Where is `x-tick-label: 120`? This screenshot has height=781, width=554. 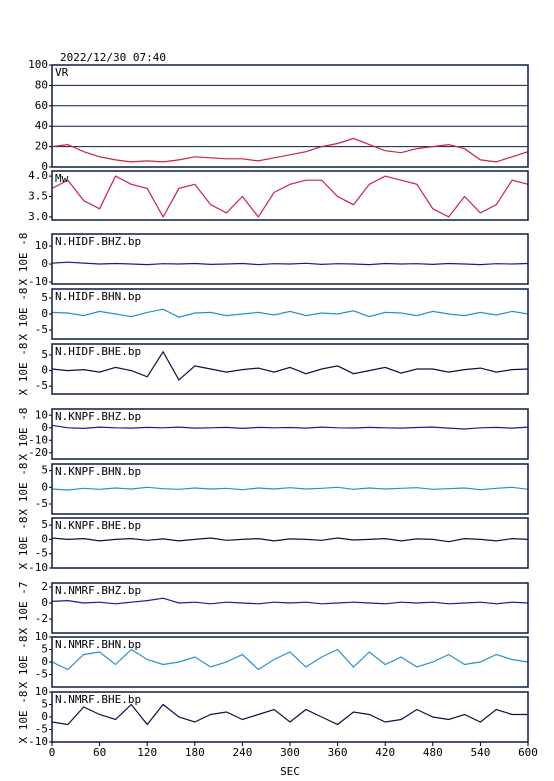
x-tick-label: 120 is located at coordinates (147, 752).